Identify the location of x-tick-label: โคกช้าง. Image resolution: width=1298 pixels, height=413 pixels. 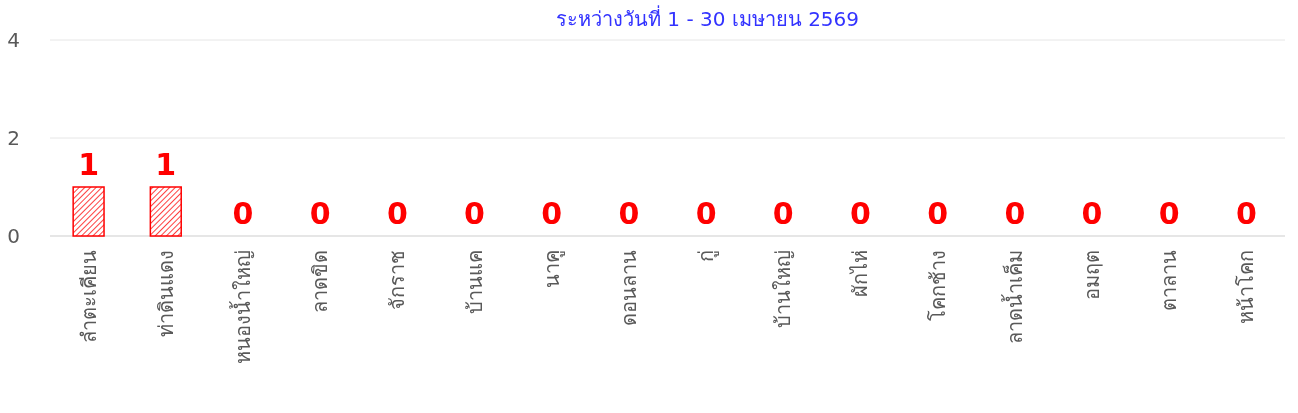
(937, 285).